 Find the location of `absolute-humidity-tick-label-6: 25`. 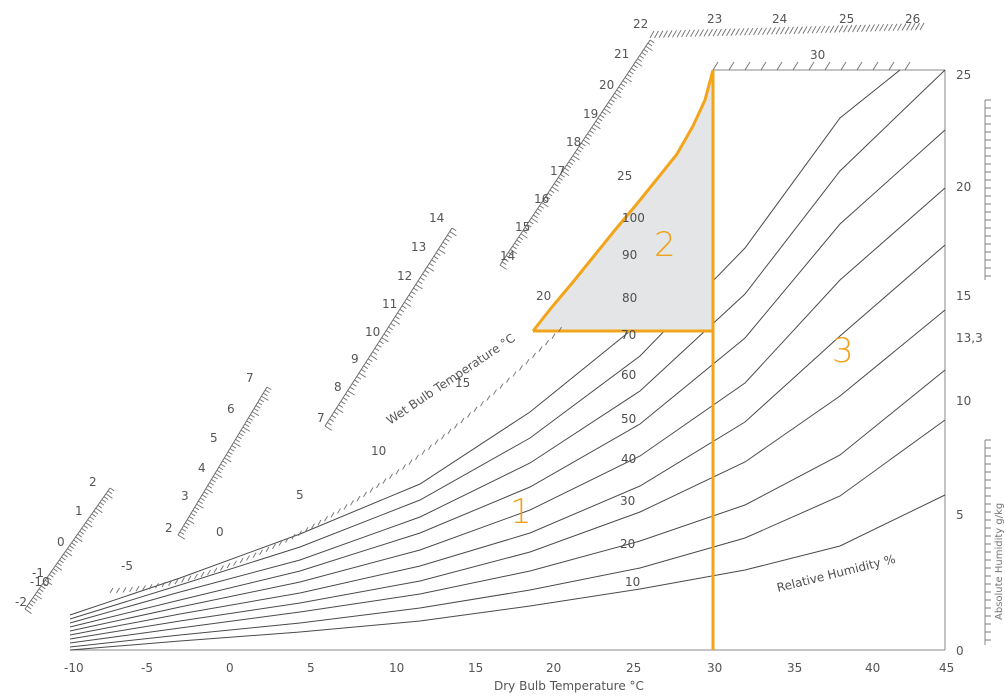

absolute-humidity-tick-label-6: 25 is located at coordinates (963, 75).